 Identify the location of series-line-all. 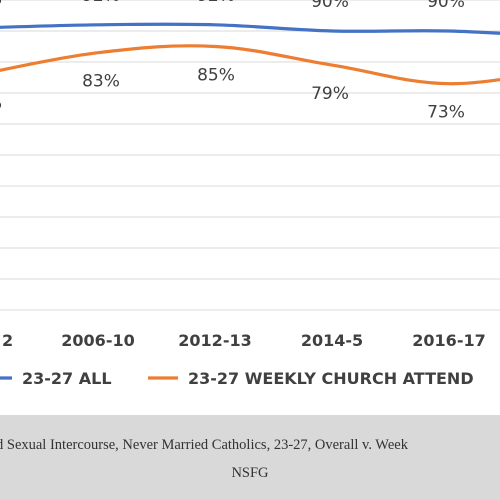
(250, 28).